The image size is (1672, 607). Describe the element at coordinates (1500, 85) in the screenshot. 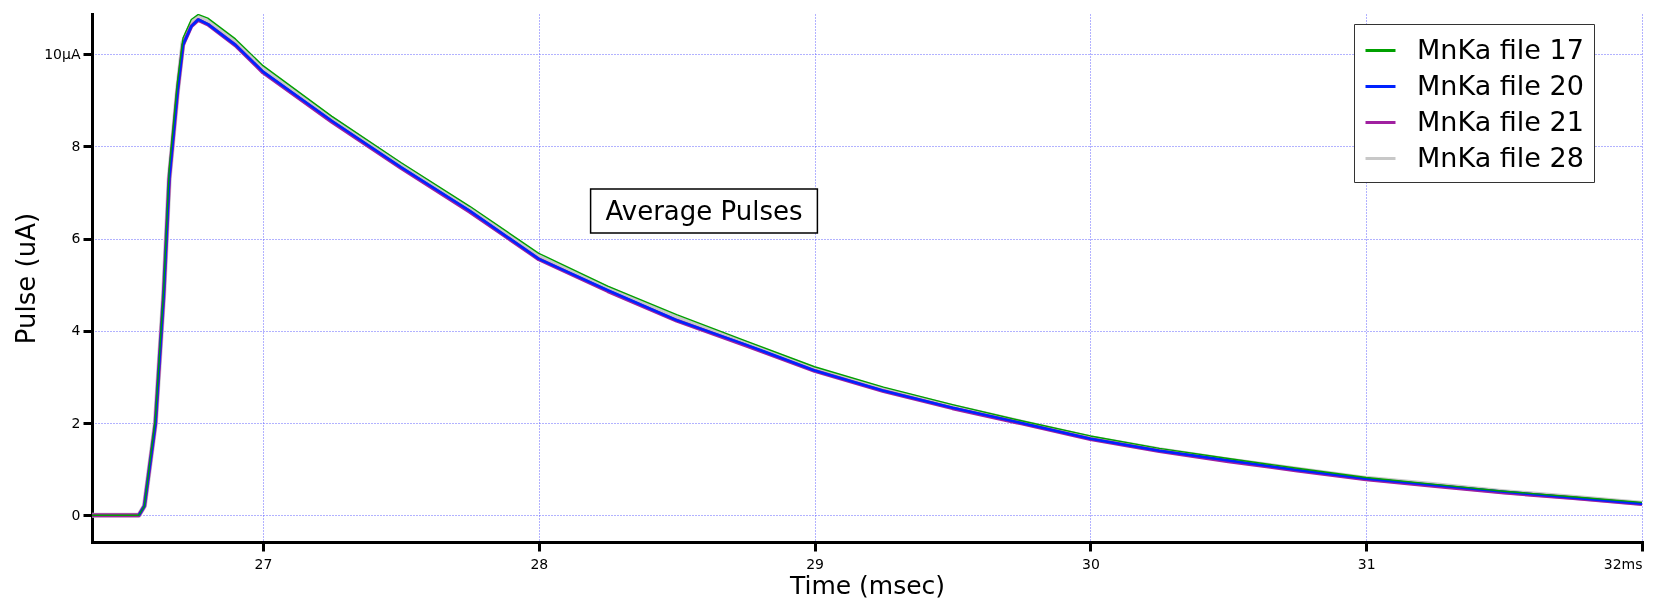

I see `legend-label: MnKa file 20` at that location.